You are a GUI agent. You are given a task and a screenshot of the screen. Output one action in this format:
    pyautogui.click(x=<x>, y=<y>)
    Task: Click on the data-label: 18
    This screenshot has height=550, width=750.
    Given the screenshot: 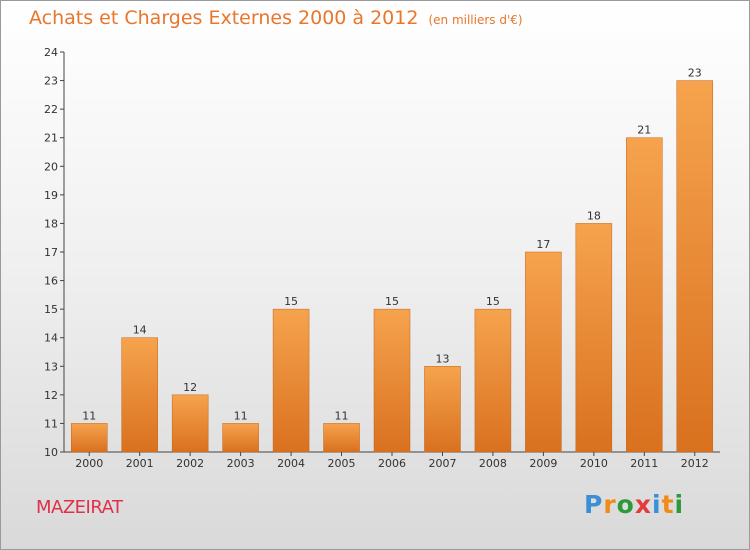 What is the action you would take?
    pyautogui.click(x=594, y=215)
    